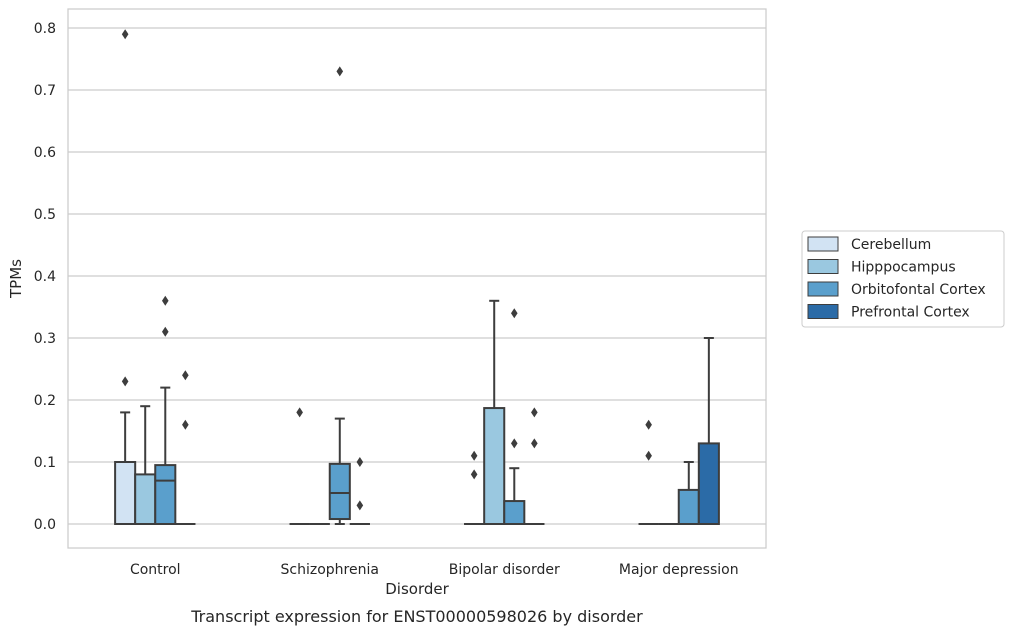  I want to click on y-tick-label: 0.8, so click(45, 29).